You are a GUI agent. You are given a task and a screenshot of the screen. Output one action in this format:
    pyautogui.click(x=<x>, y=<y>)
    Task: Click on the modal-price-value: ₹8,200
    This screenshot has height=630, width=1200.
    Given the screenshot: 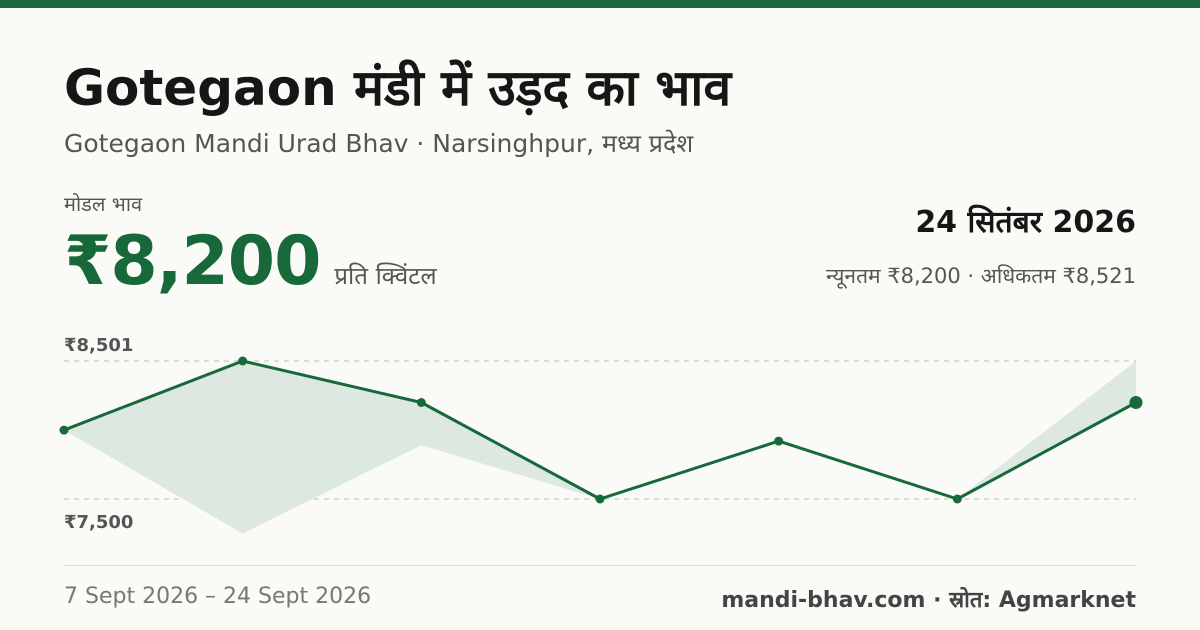 What is the action you would take?
    pyautogui.click(x=192, y=261)
    